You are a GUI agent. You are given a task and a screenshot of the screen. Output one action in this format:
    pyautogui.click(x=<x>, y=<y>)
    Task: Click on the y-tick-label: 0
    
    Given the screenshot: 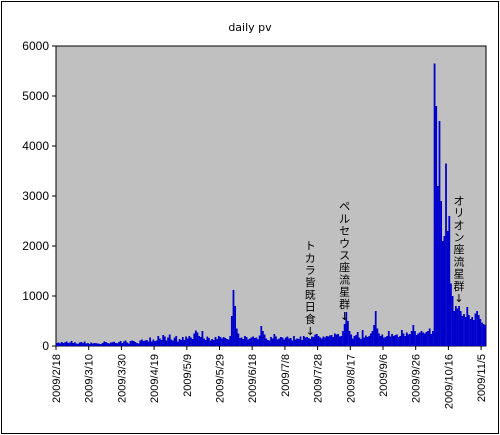 What is the action you would take?
    pyautogui.click(x=45, y=346)
    